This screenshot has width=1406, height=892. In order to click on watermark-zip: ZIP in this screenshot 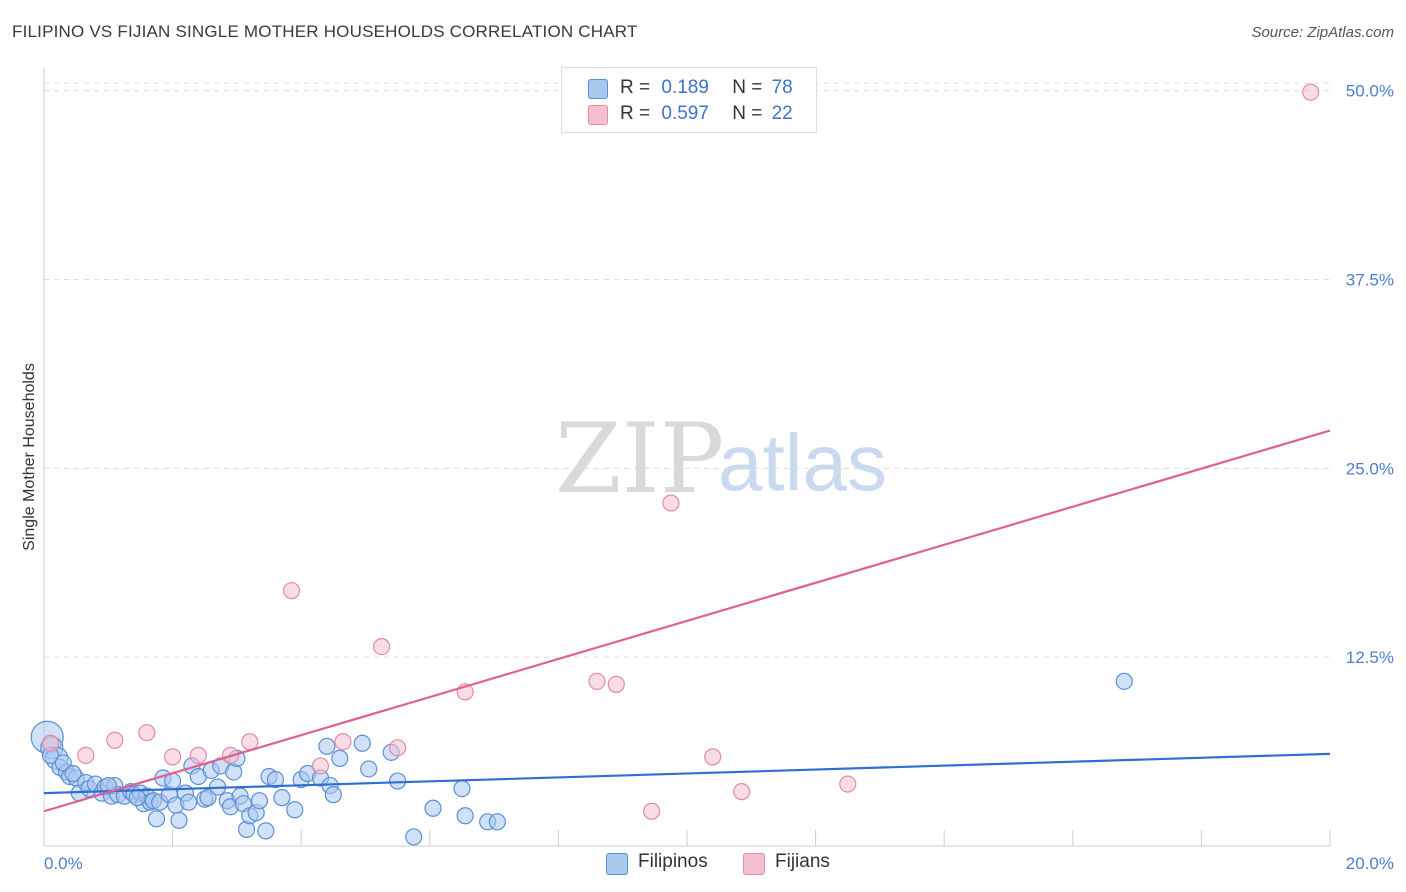, I will do `click(639, 459)`.